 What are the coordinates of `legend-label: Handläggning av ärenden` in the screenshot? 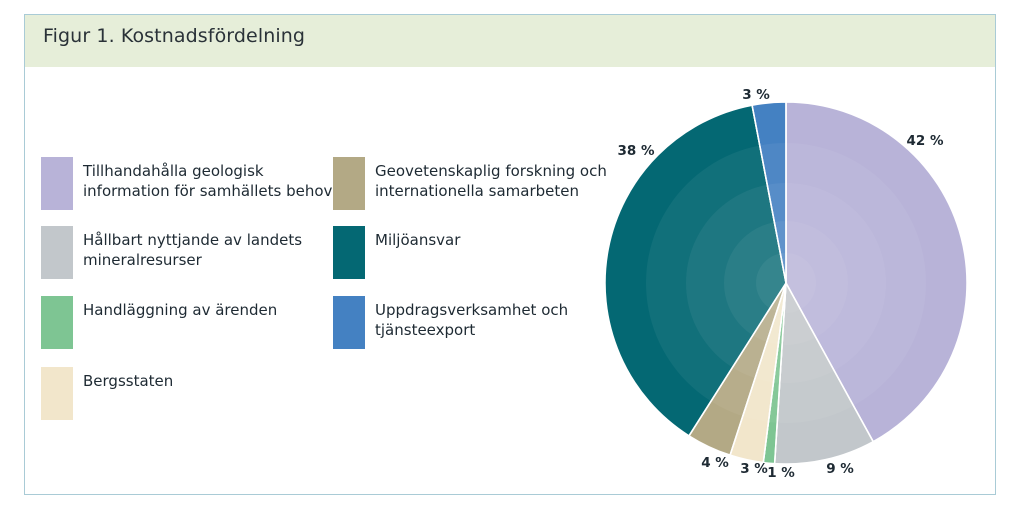 It's located at (180, 310).